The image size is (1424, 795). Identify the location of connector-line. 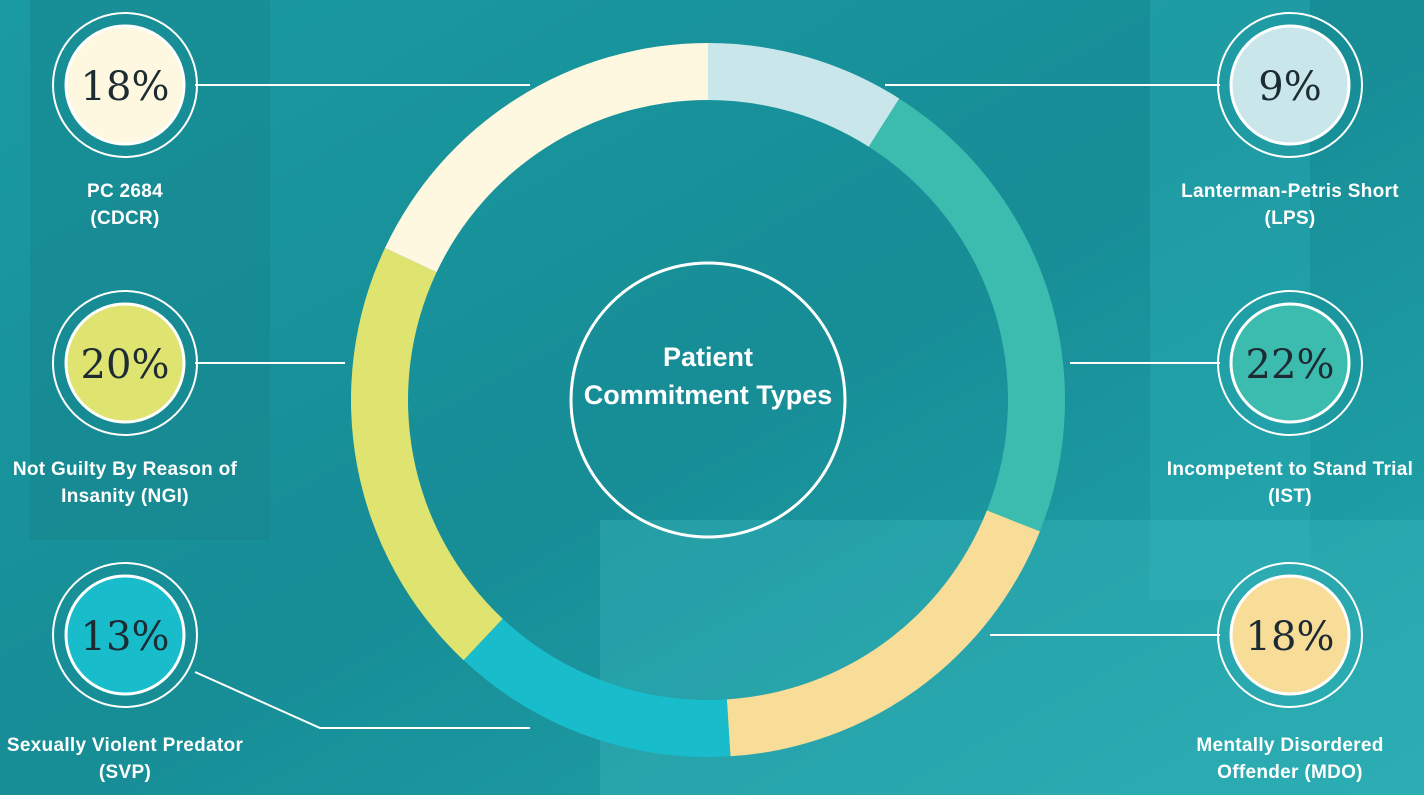
(362, 700).